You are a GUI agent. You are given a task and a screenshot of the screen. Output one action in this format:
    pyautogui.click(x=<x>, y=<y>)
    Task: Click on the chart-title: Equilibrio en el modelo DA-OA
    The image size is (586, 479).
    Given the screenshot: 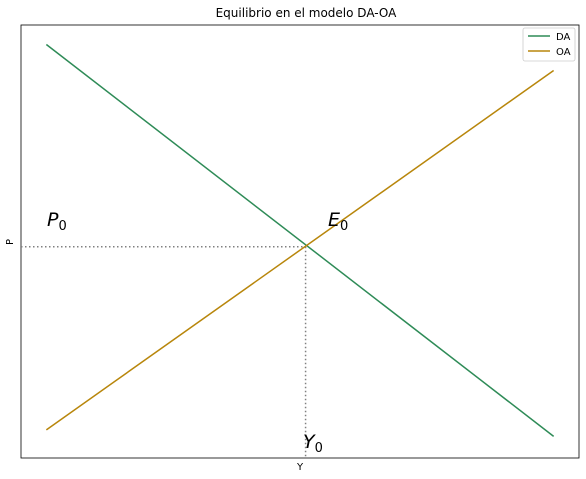 What is the action you would take?
    pyautogui.click(x=307, y=13)
    